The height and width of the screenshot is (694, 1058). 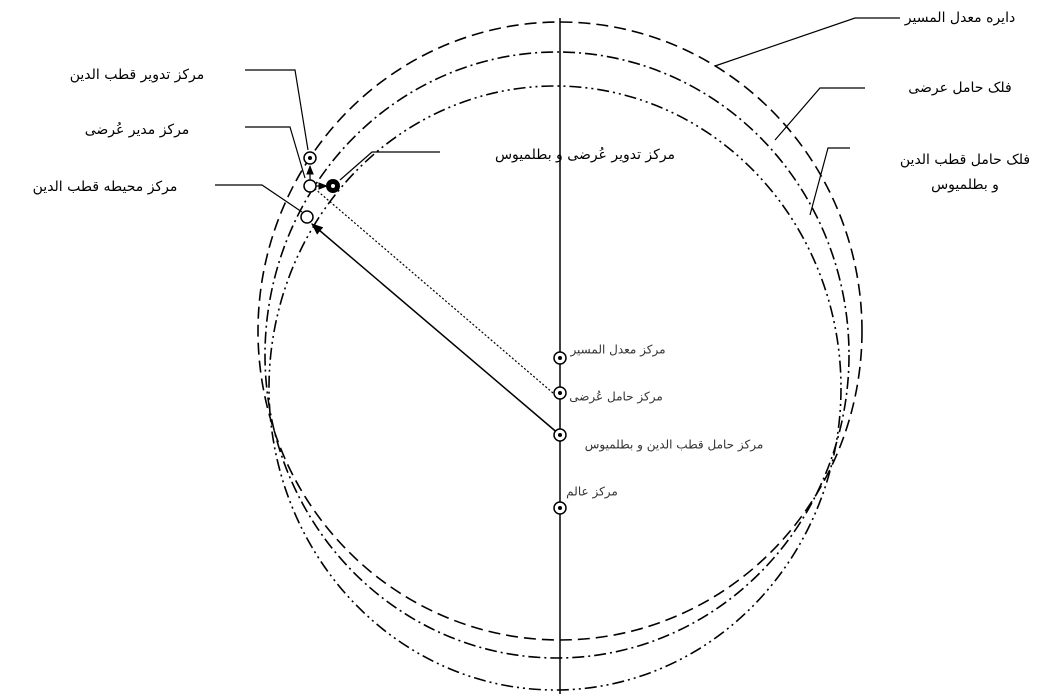 I want to click on vector, so click(x=436, y=329).